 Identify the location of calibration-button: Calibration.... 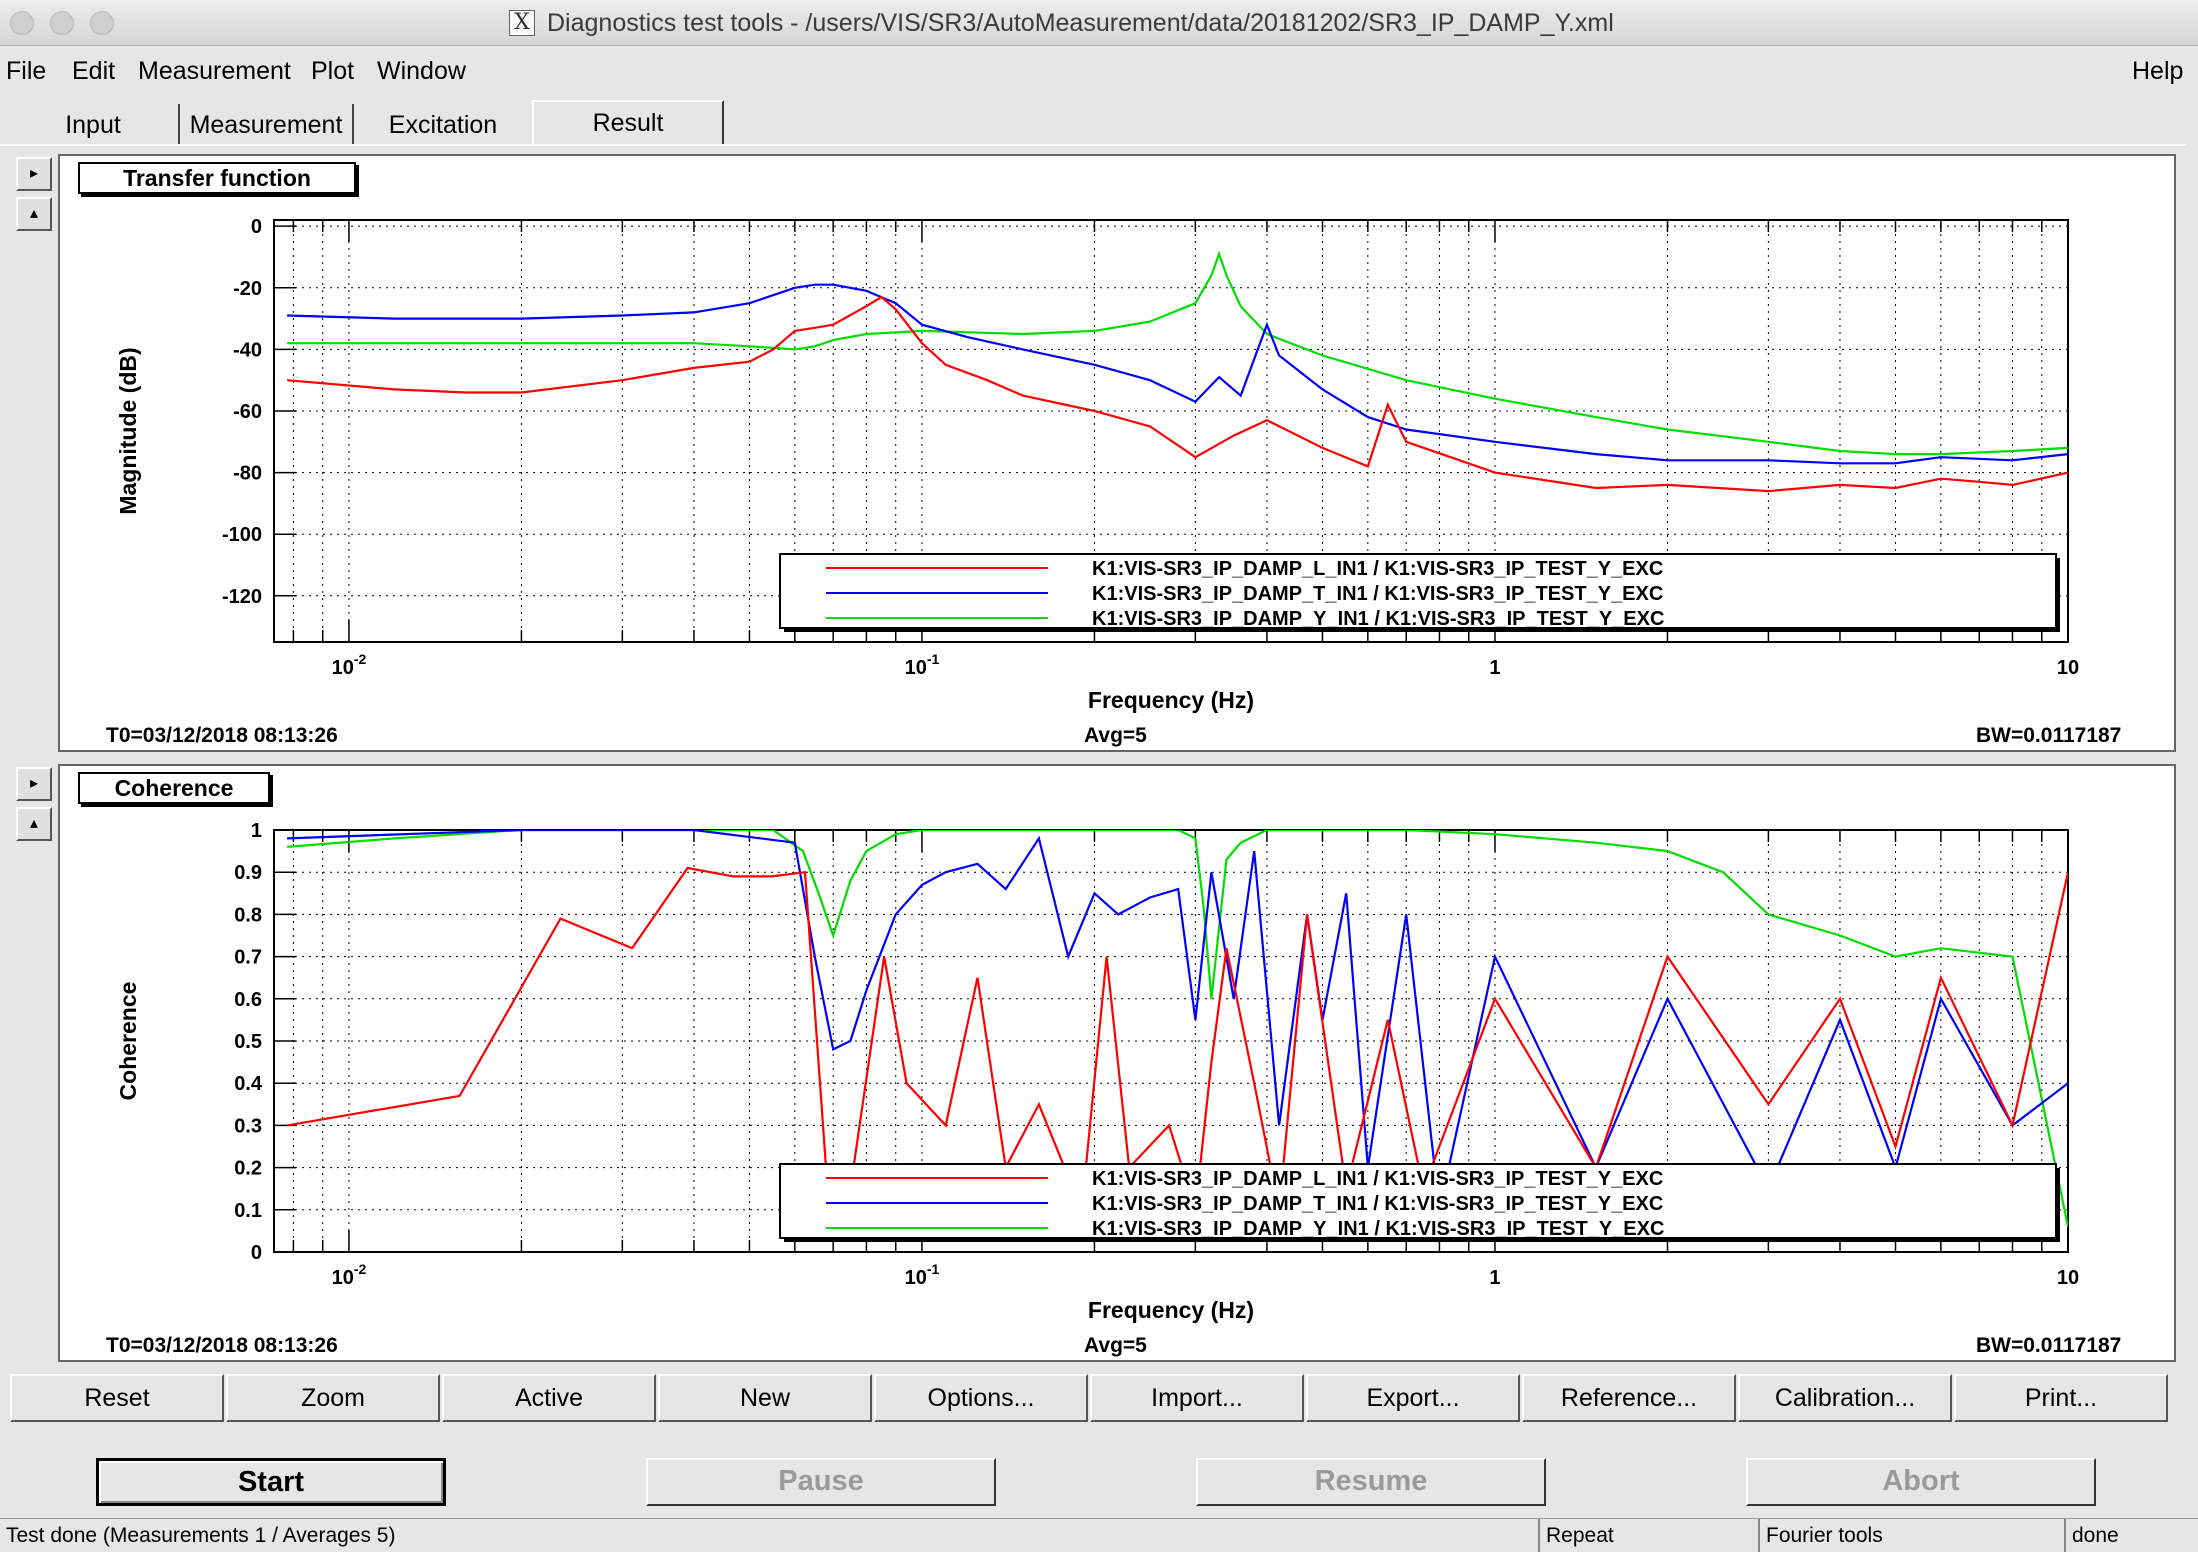
(1845, 1398).